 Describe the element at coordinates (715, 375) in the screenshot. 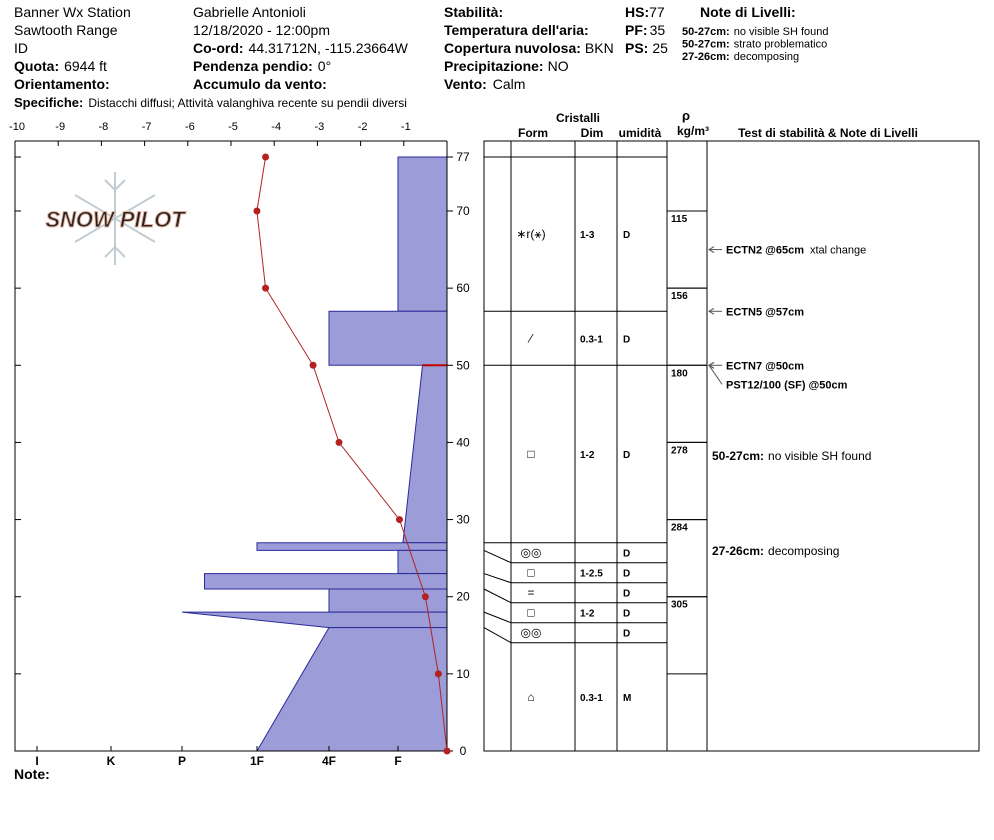

I see `test-arrow` at that location.